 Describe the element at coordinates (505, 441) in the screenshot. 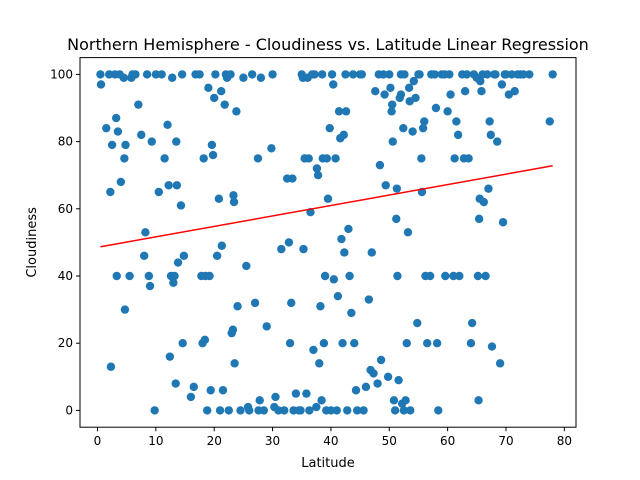

I see `x-tick-label: 70` at that location.